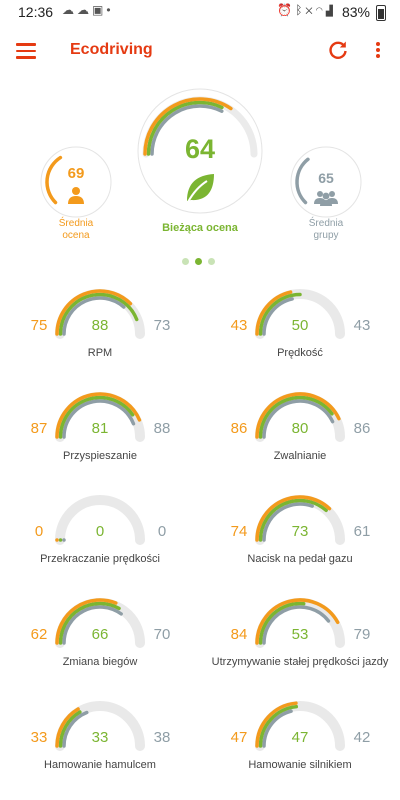  What do you see at coordinates (362, 428) in the screenshot?
I see `metric-group-value: 86` at bounding box center [362, 428].